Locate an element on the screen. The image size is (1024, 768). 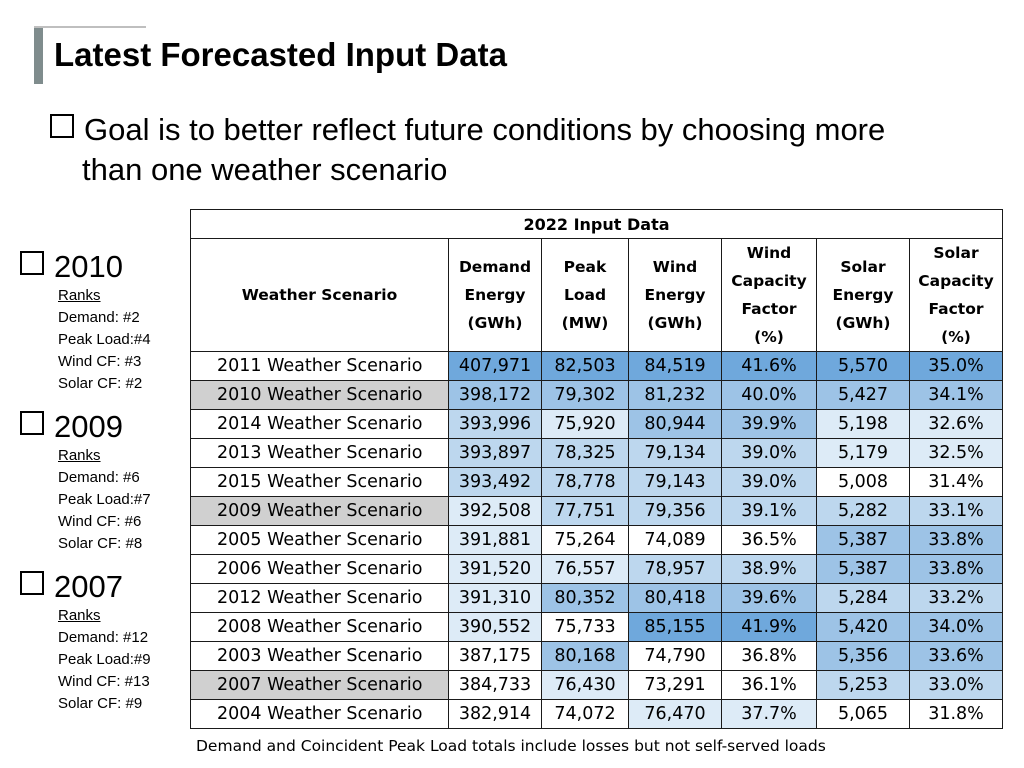
cell-wind: 73,291 is located at coordinates (675, 685).